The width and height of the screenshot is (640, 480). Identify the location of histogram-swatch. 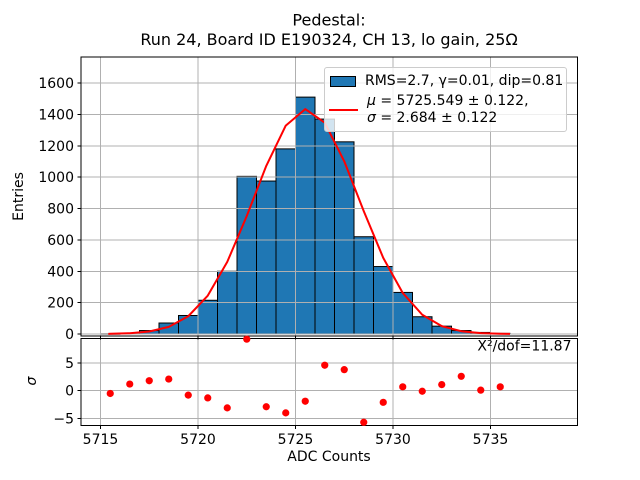
(343, 81).